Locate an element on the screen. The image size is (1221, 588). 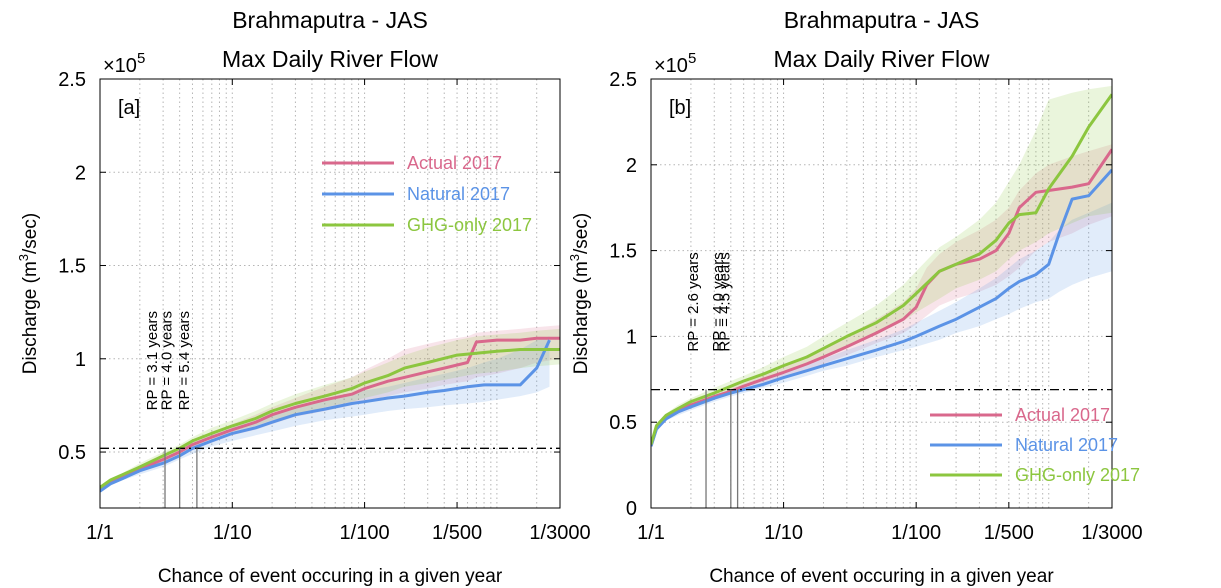
uncertainty-band-natural is located at coordinates (325, 415).